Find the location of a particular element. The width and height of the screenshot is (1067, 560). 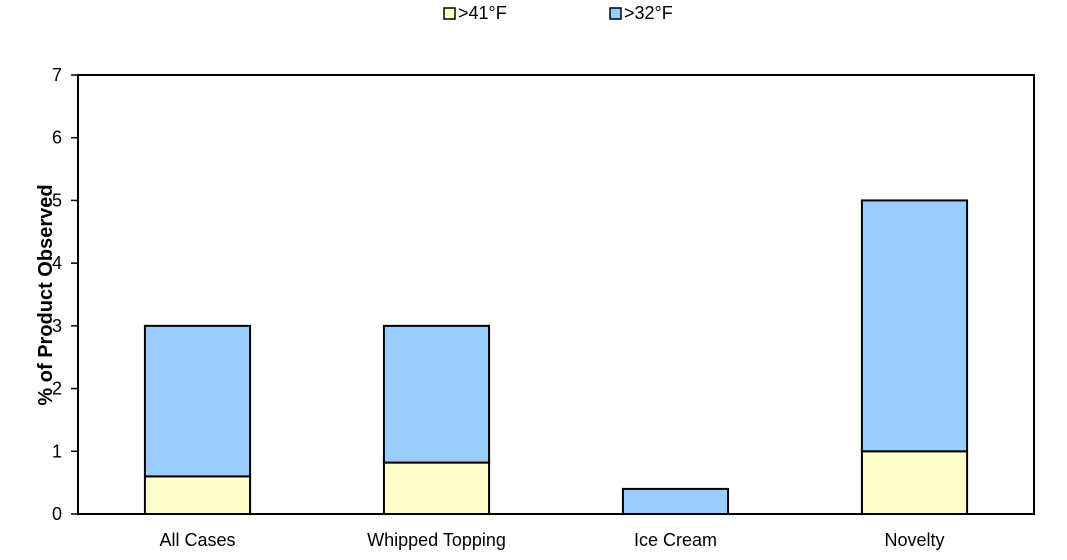

y-tick-label: 4 is located at coordinates (57, 263).